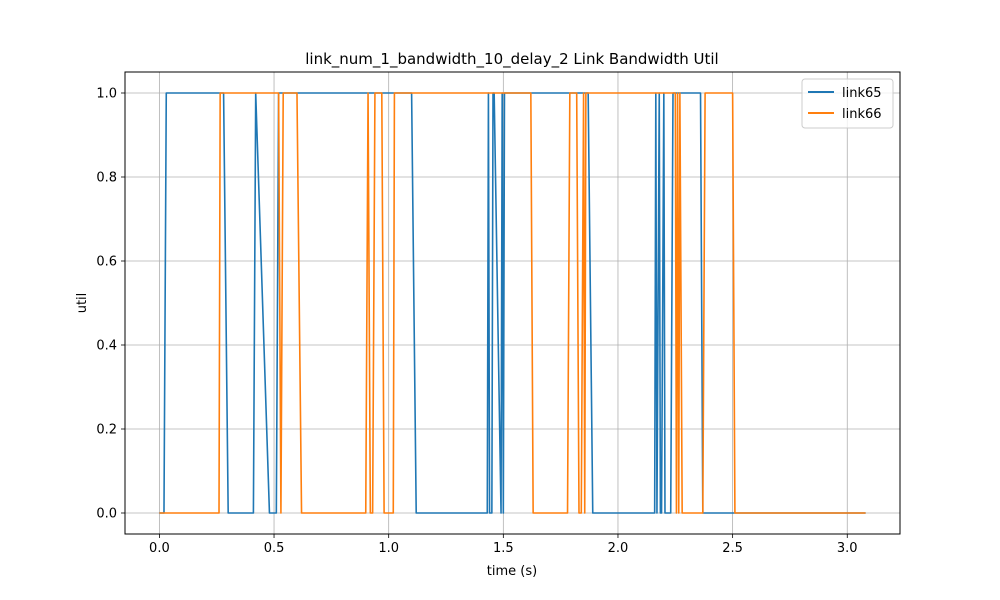 The width and height of the screenshot is (1000, 600). I want to click on x-tick-label: 0.5, so click(274, 548).